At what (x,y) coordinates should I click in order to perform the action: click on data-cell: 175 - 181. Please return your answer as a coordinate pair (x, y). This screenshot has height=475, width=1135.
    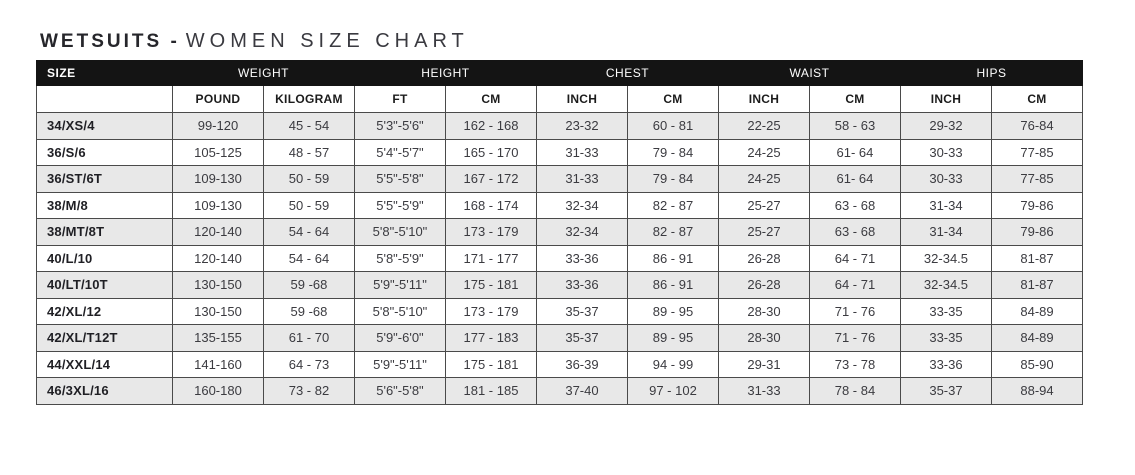
    Looking at the image, I should click on (490, 364).